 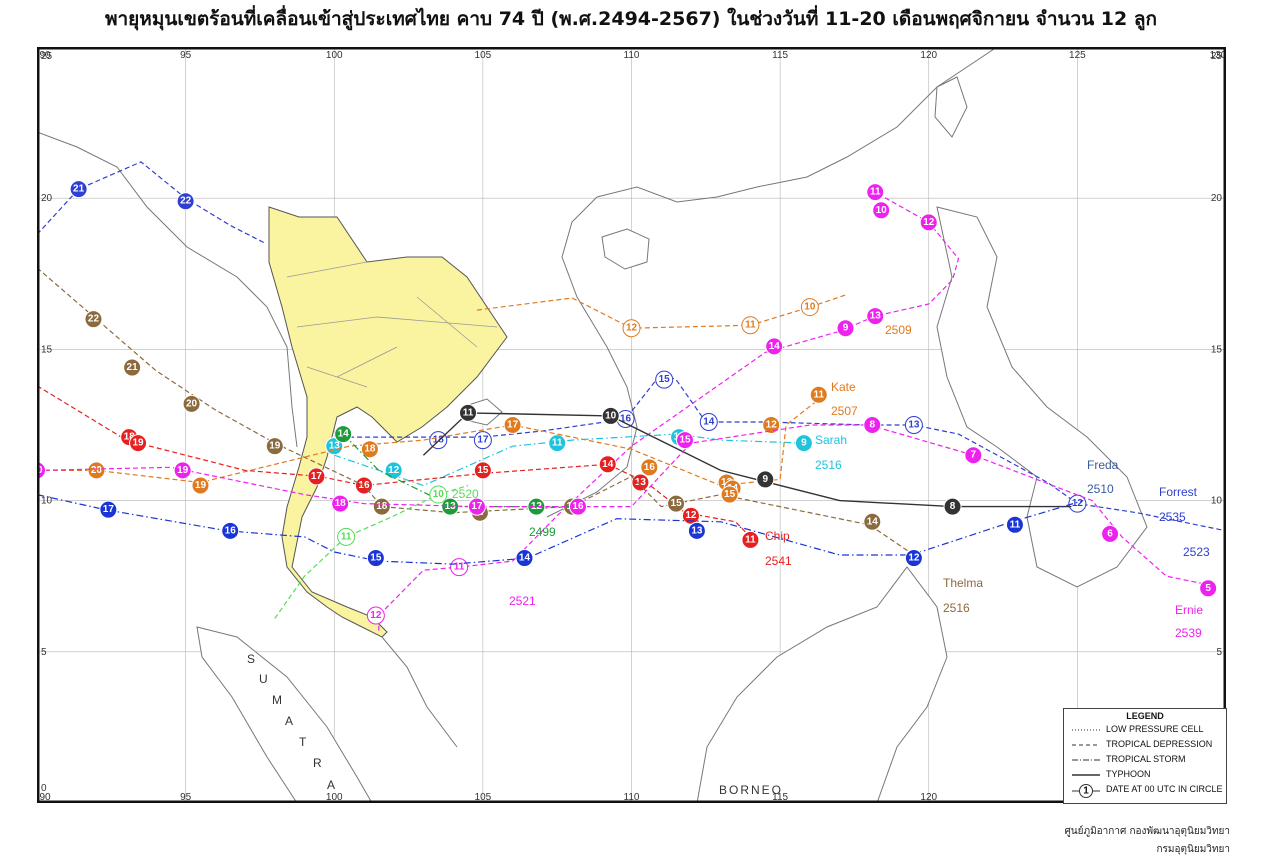 I want to click on credit-agency: กรมอุตุนิยมวิทยา, so click(x=1193, y=849).